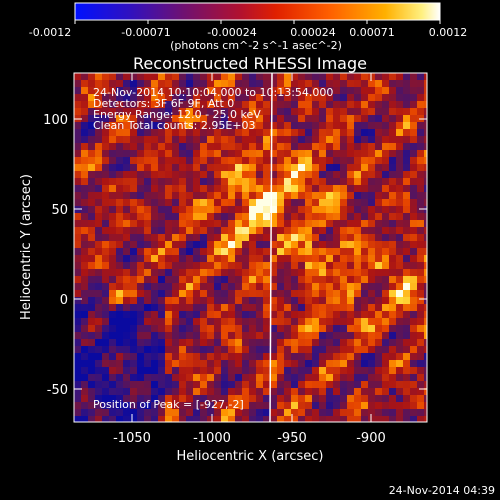  I want to click on peak-position-label: Position of Peak = [-927,-2], so click(168, 404).